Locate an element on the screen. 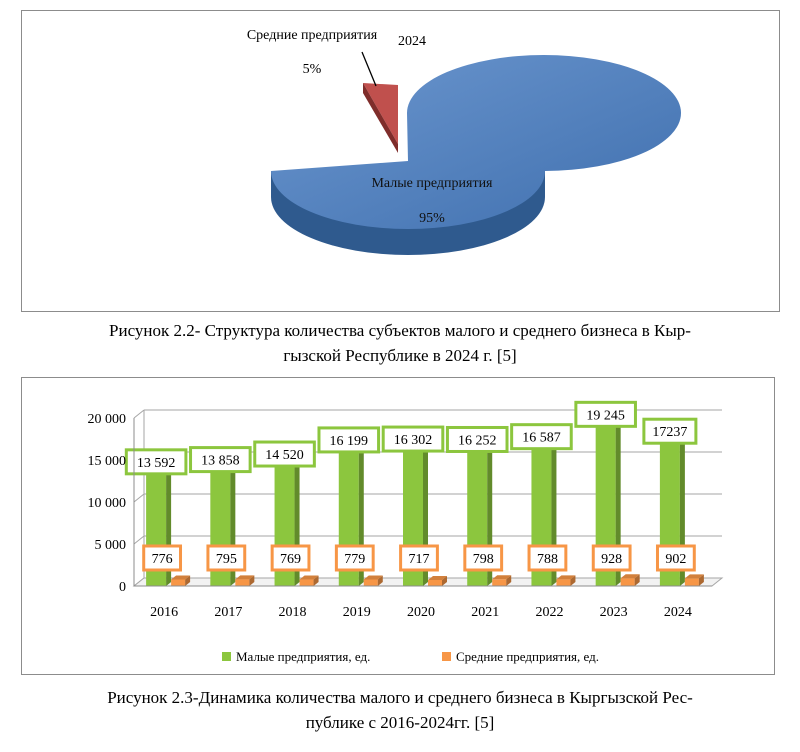 This screenshot has width=800, height=752. bar-medium-2022-top is located at coordinates (566, 577).